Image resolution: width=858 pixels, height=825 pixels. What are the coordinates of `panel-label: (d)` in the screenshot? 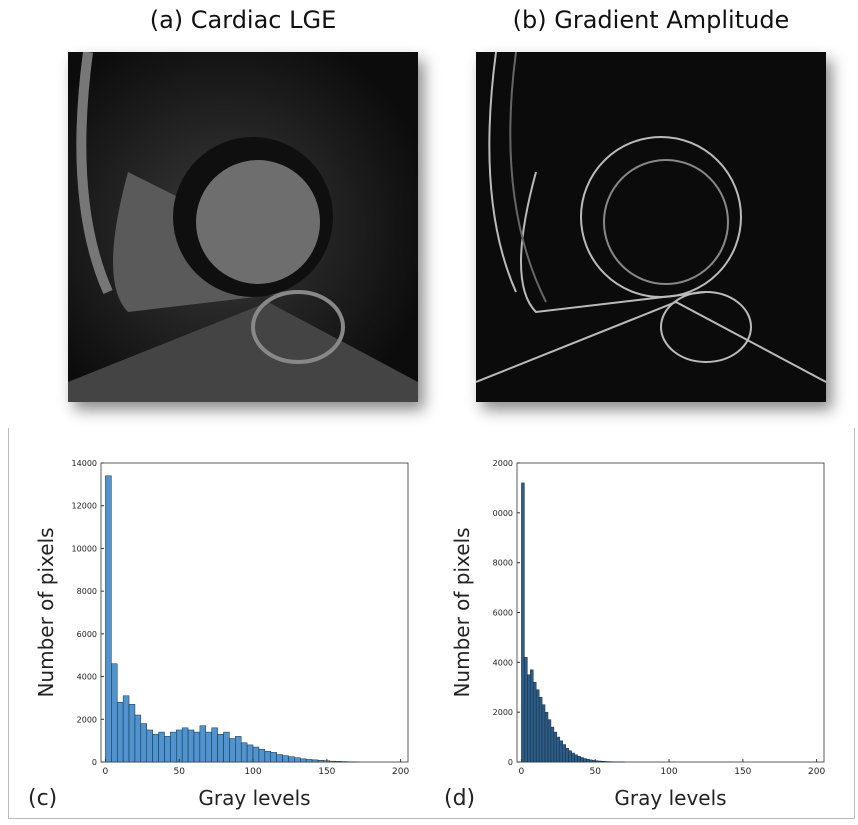 It's located at (459, 798).